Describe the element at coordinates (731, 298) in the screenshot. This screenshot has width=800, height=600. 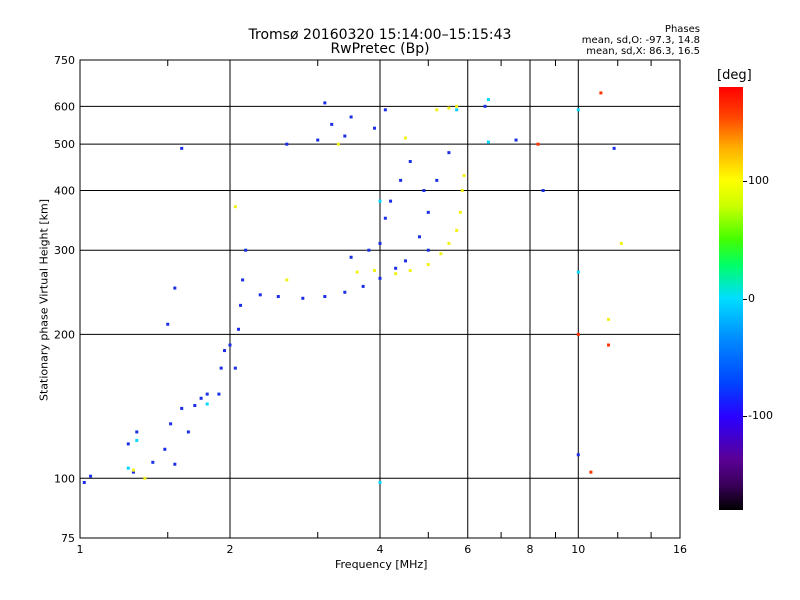
I see `phase-colorbar` at that location.